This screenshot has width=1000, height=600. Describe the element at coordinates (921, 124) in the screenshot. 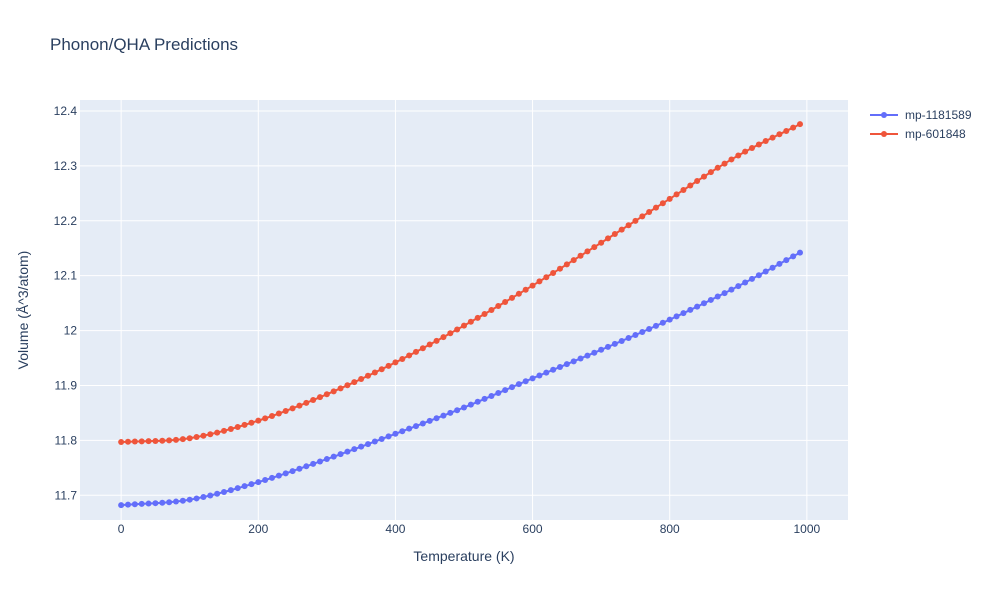

I see `legend: mp-1181589 mp-601848` at that location.